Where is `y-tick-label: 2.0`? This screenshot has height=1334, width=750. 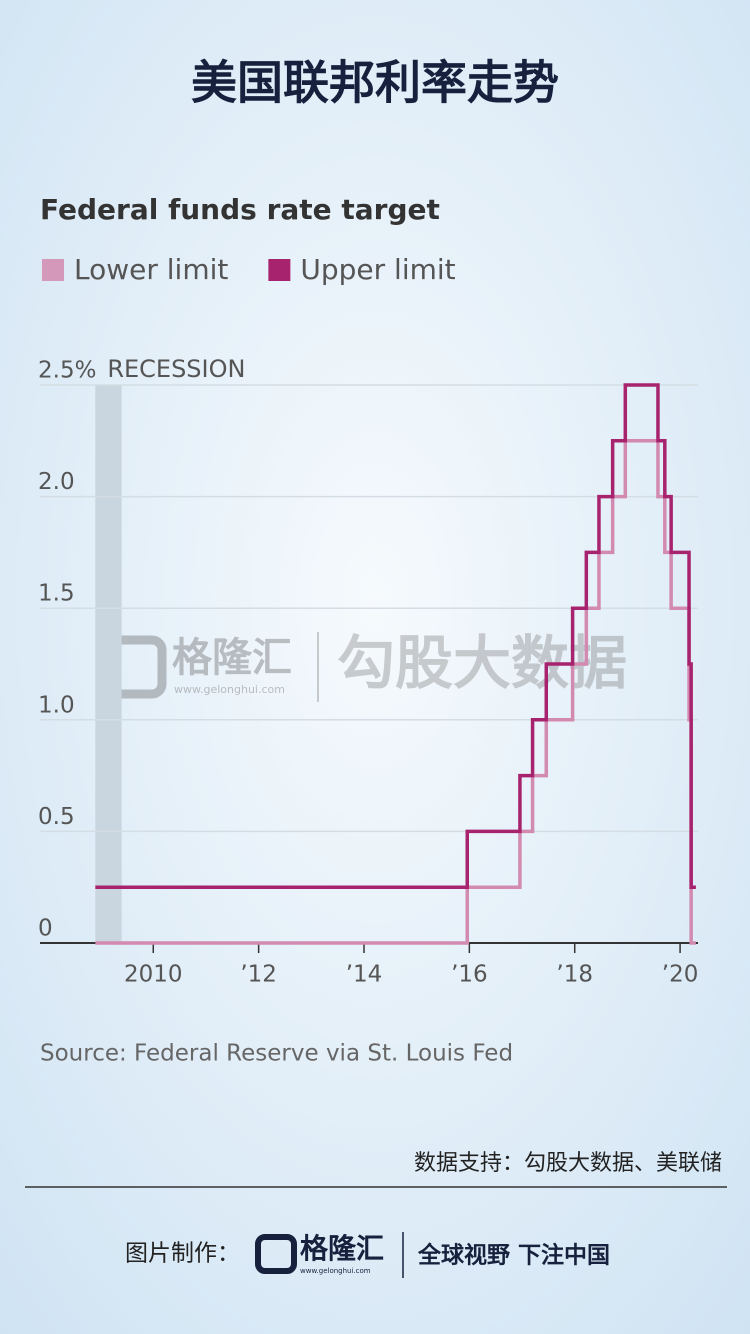 y-tick-label: 2.0 is located at coordinates (56, 482).